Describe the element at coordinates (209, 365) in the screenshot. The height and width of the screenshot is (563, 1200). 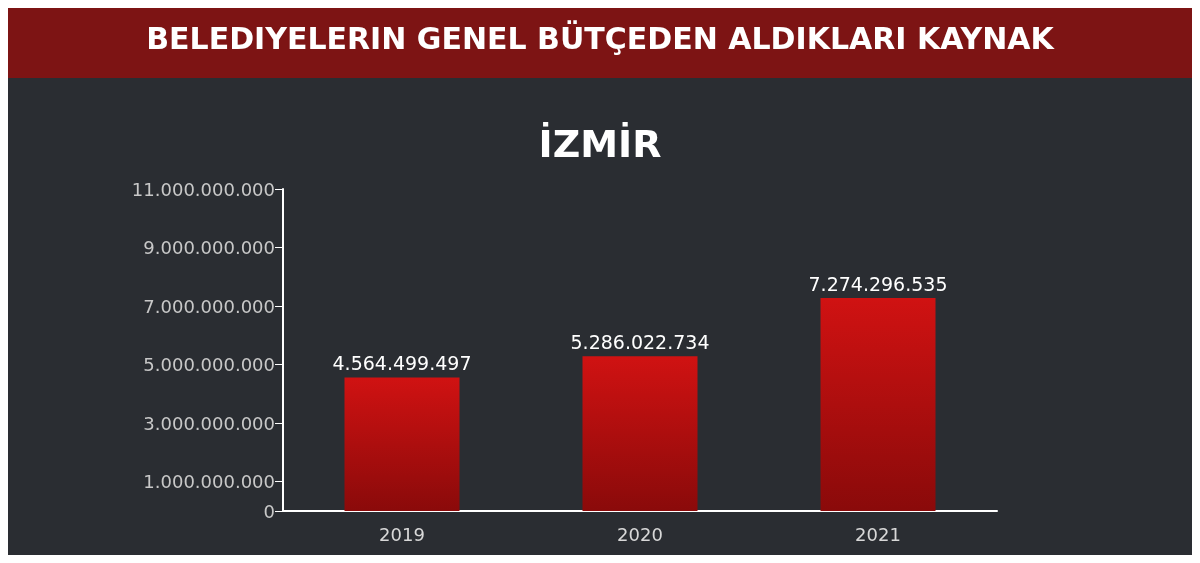
I see `y-tick-label: 5.000.000.000` at that location.